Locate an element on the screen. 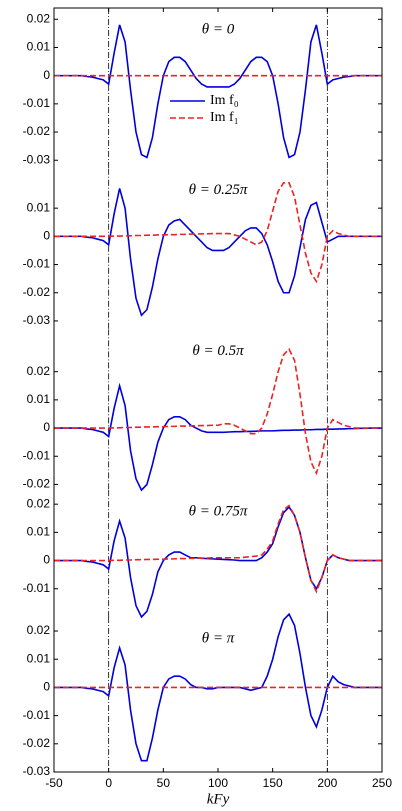 This screenshot has height=811, width=402. x-tick-label: 50 is located at coordinates (164, 783).